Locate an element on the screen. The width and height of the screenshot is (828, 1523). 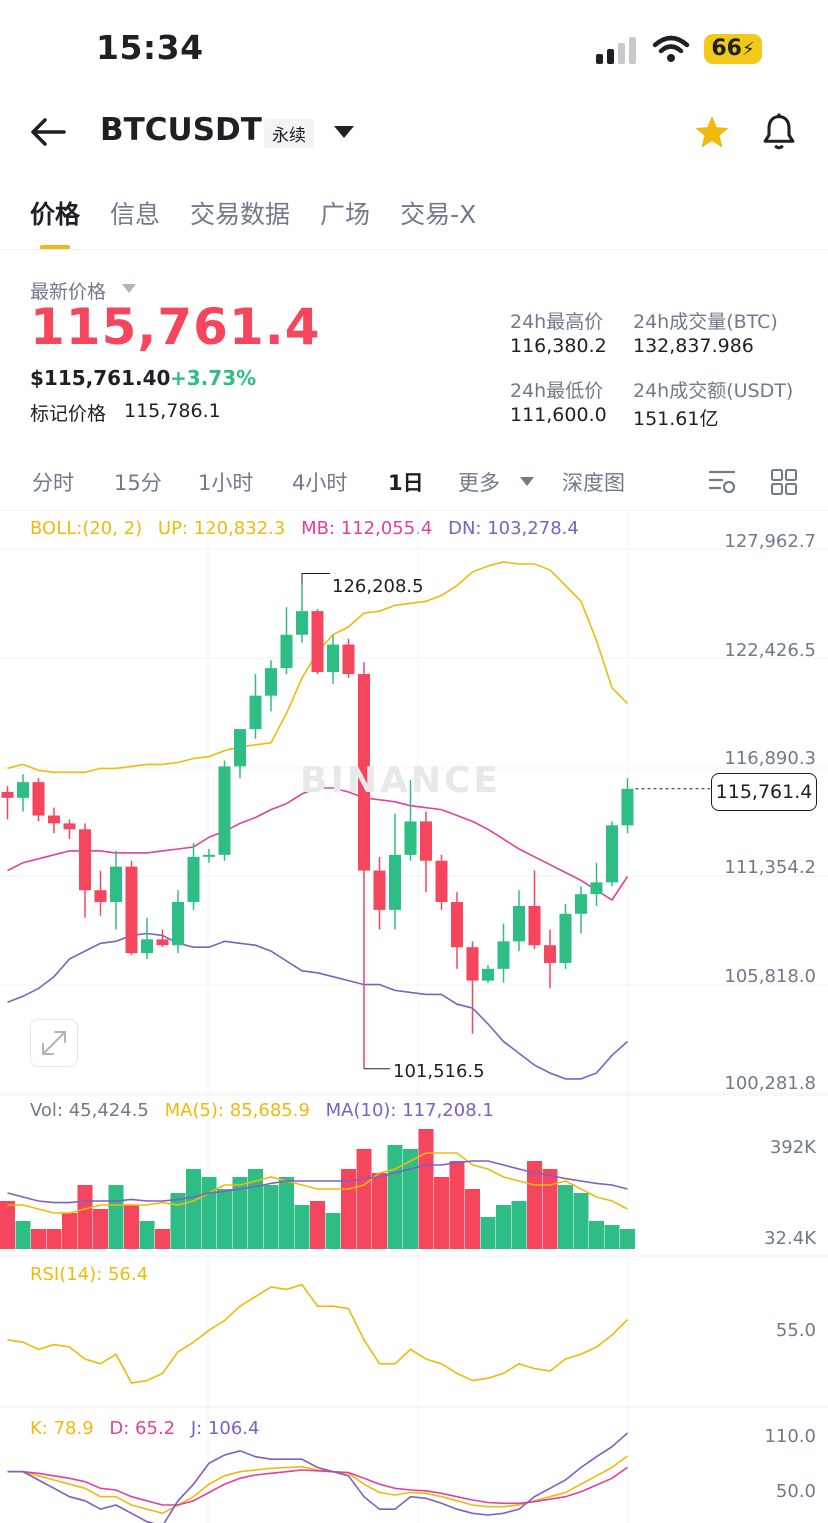
vol-value: Vol: 45,424.5 is located at coordinates (89, 1110).